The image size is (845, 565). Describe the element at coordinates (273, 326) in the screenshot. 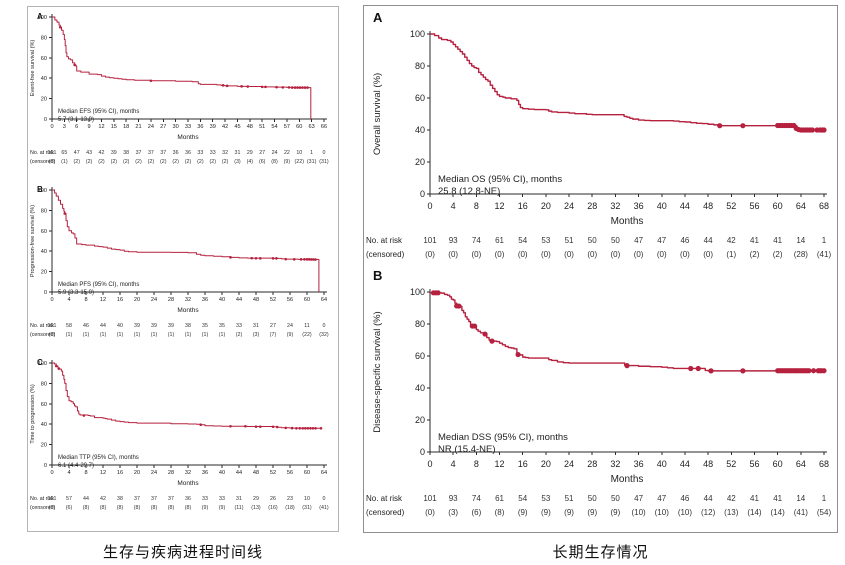

I see `at-risk-value: 27` at that location.